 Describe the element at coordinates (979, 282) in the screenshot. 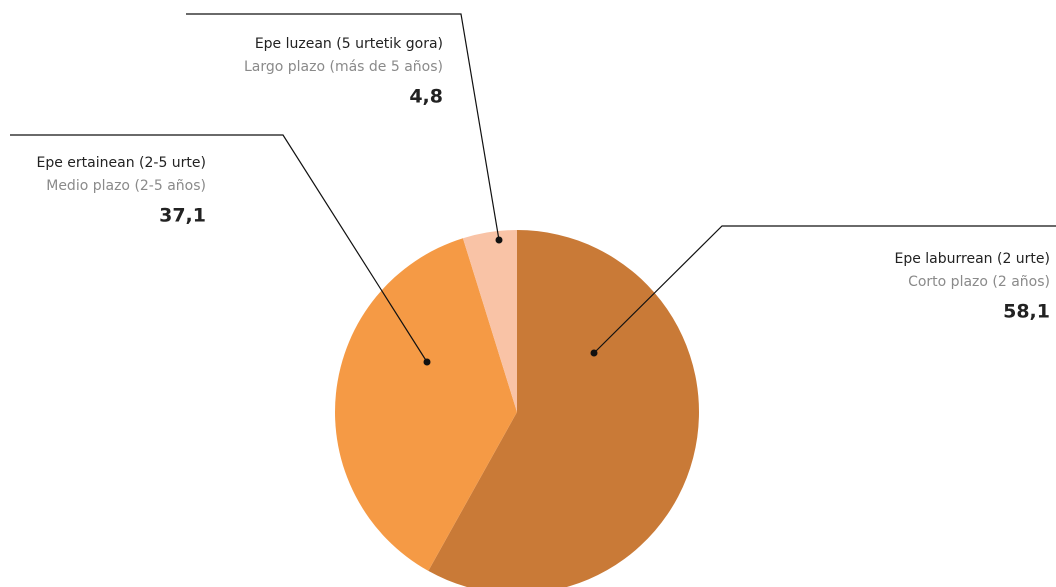

I see `label-sub: Corto plazo (2 años)` at that location.